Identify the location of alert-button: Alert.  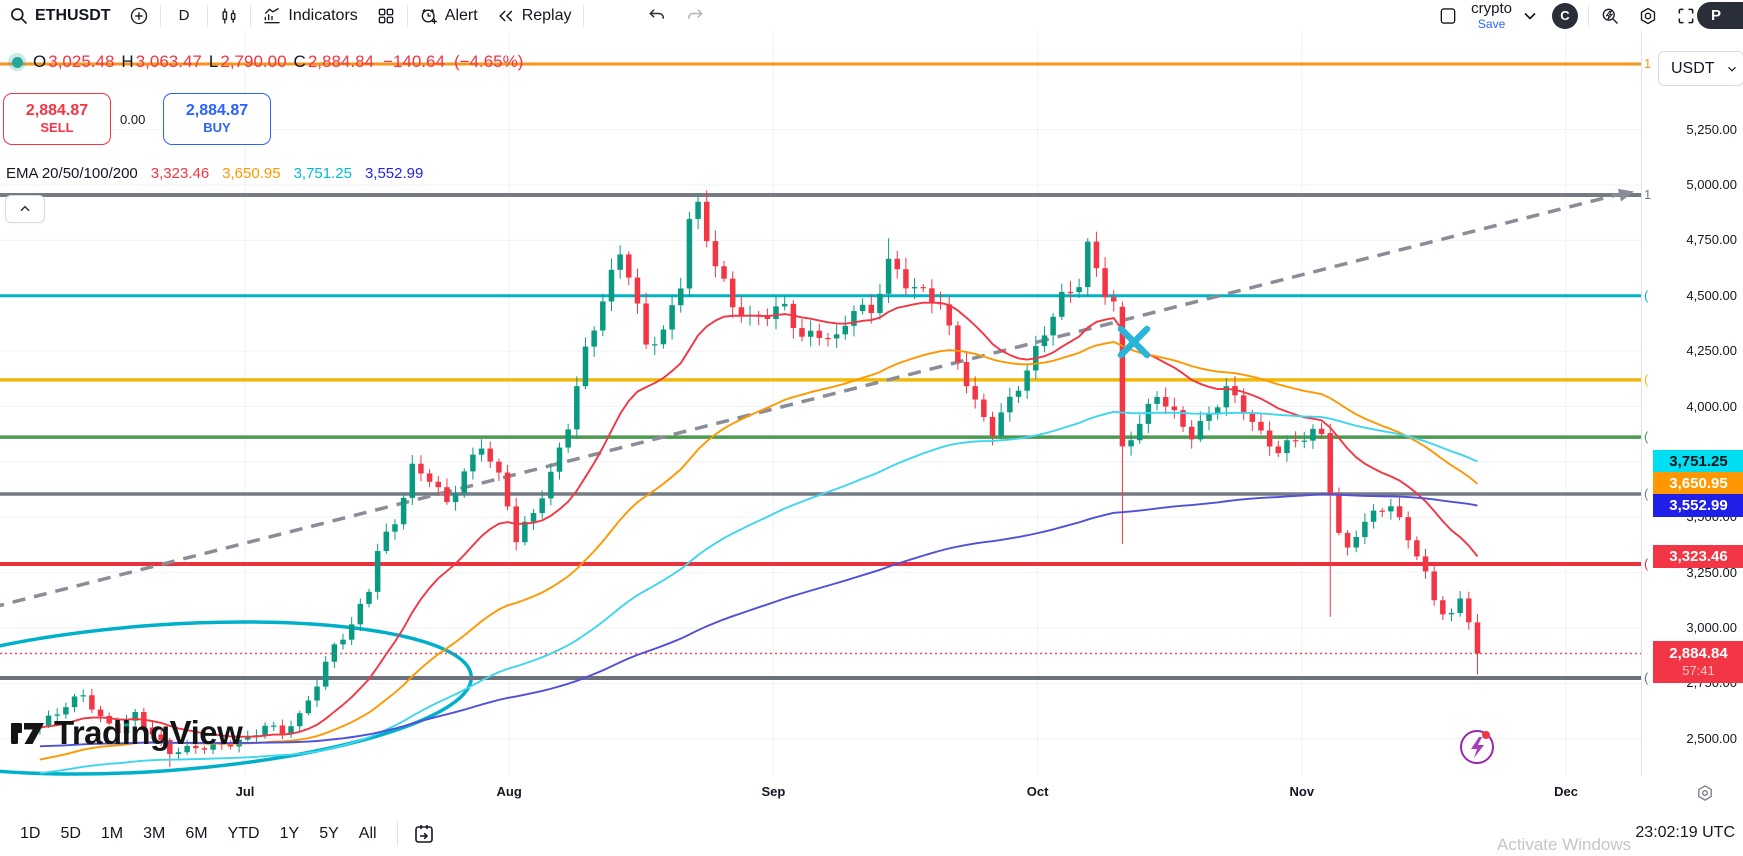
(448, 16).